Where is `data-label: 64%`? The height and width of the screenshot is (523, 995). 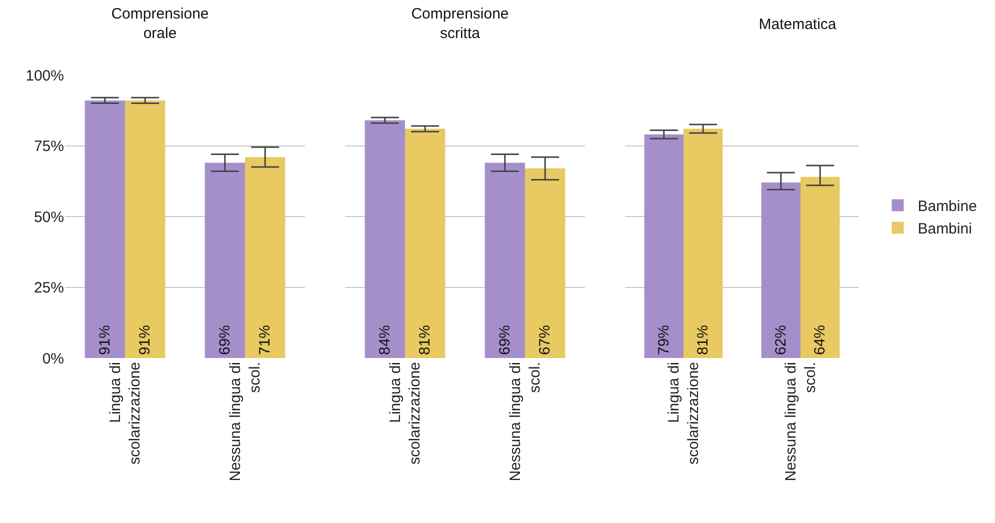 data-label: 64% is located at coordinates (820, 339).